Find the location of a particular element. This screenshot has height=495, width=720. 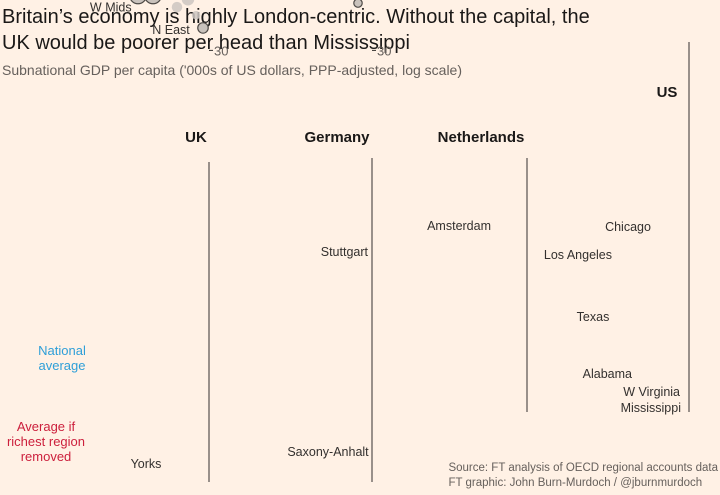

without-richest-annotation: Average if is located at coordinates (46, 426).